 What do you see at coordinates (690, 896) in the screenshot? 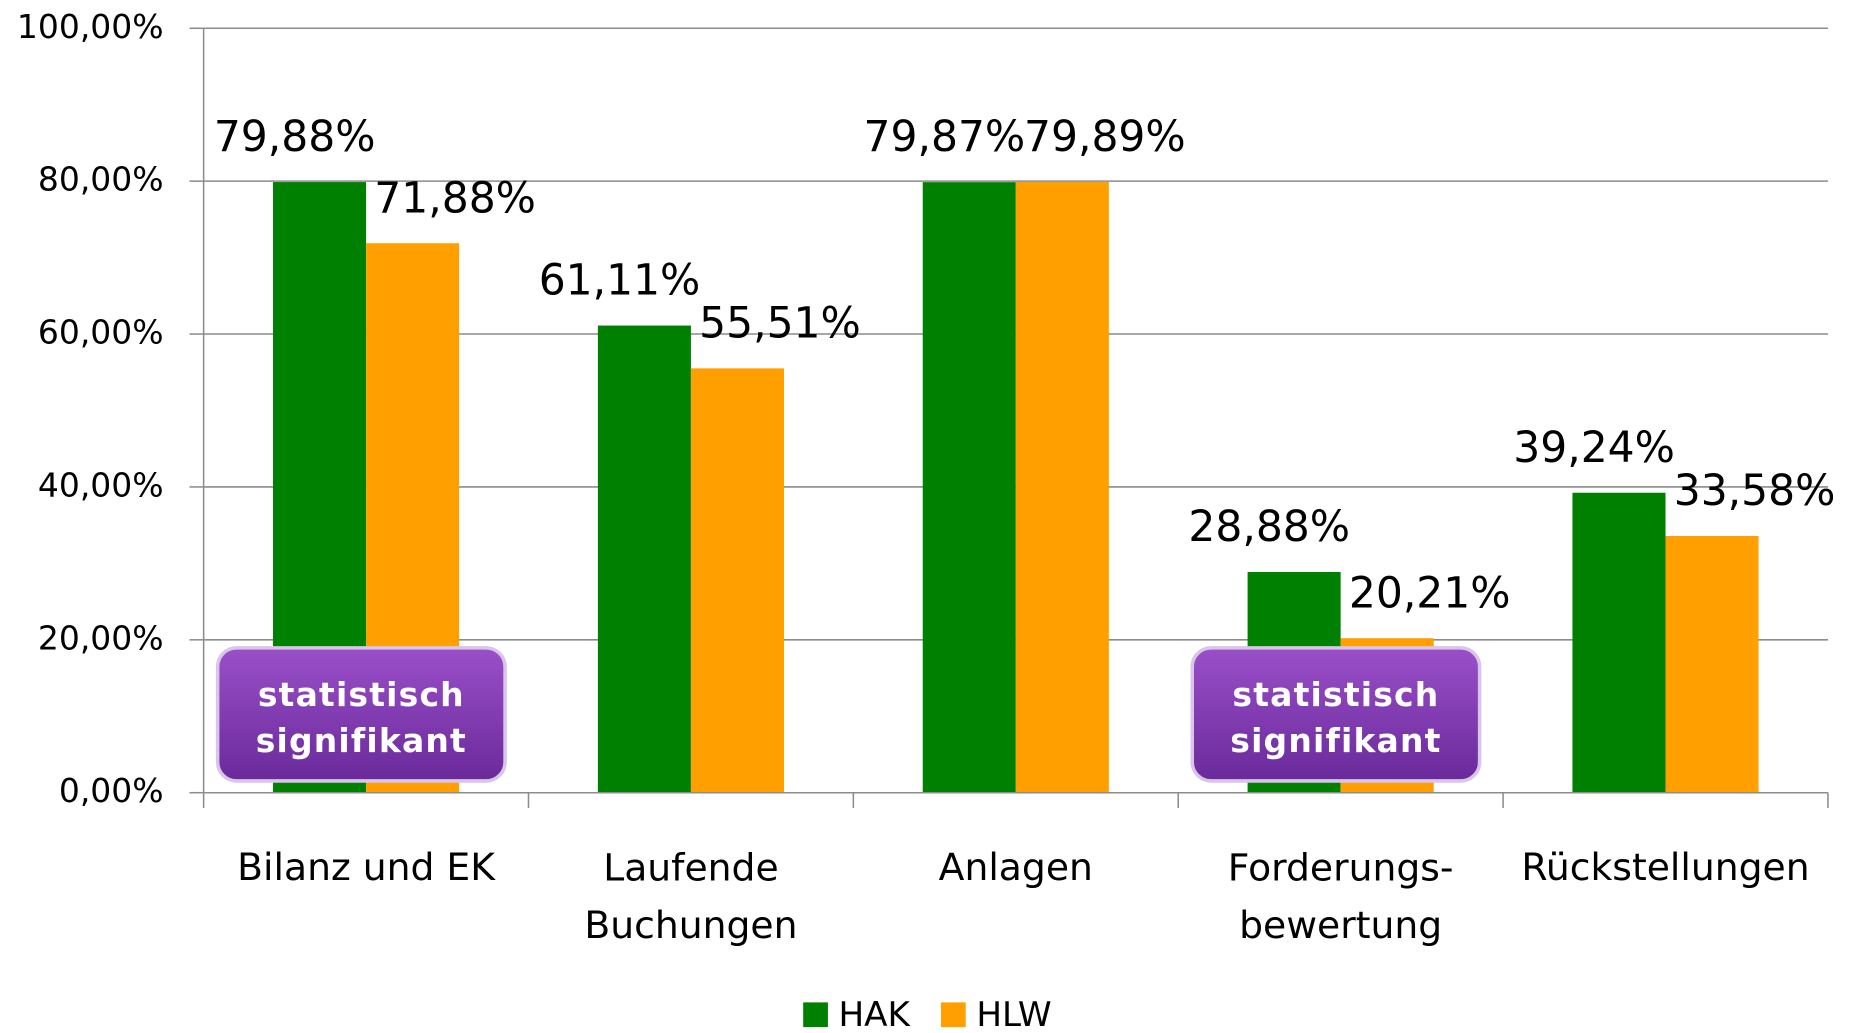
I see `x-tick-label: Laufende Buchungen` at bounding box center [690, 896].